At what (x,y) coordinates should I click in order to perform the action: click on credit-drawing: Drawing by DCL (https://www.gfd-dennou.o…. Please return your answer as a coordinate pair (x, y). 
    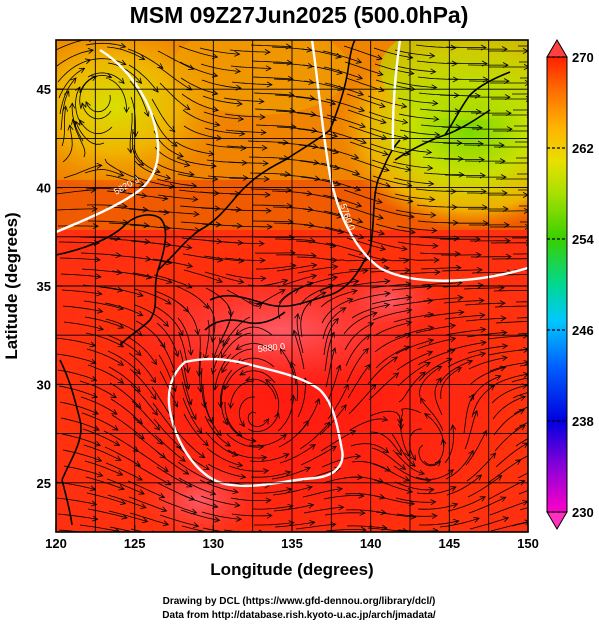
    Looking at the image, I should click on (299, 601).